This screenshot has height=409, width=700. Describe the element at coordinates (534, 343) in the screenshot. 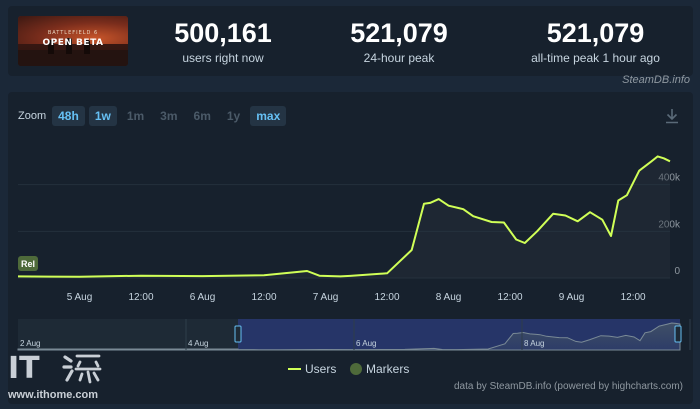

I see `navigator-tick-label: 8 Aug` at that location.